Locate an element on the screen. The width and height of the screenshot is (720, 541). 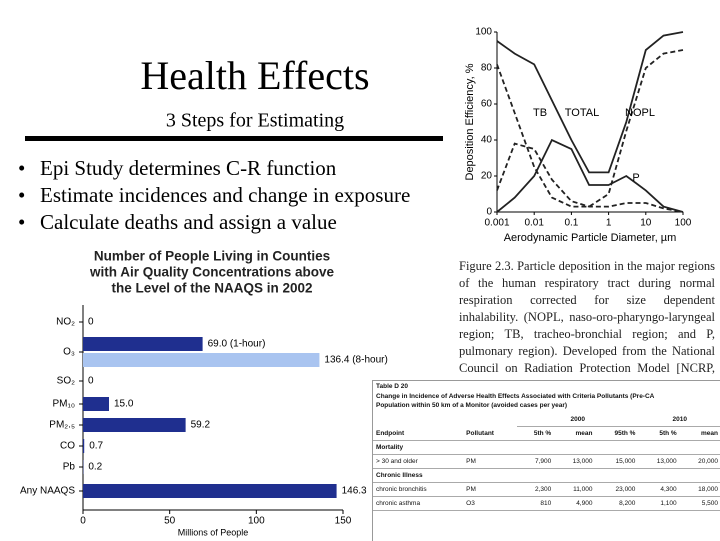
cell: 20,000 is located at coordinates (700, 462).